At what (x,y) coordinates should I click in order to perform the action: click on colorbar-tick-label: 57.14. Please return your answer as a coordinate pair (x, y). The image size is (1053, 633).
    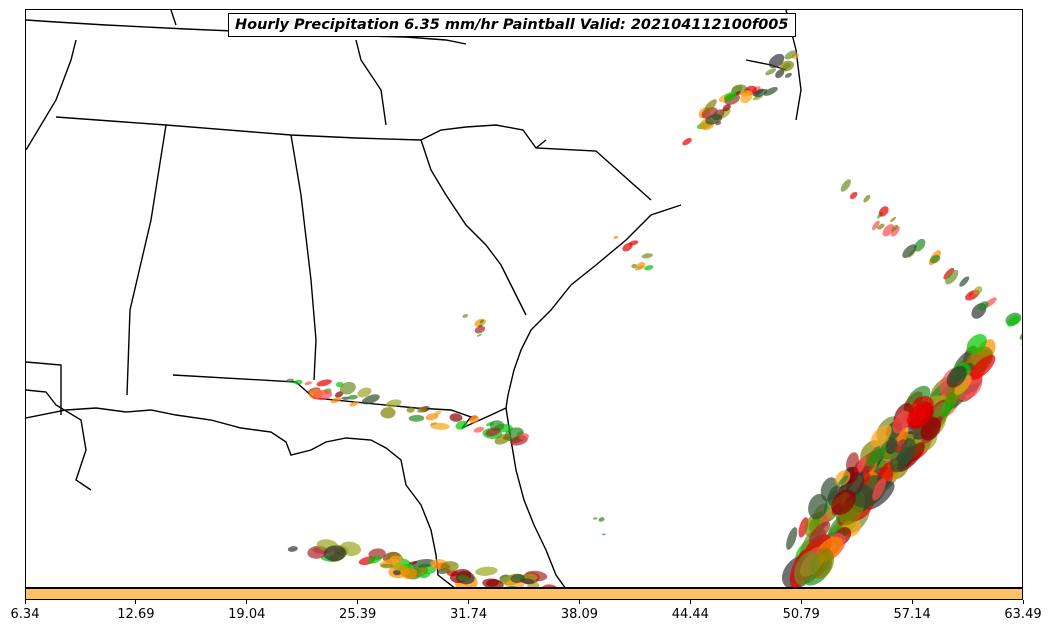
    Looking at the image, I should click on (912, 614).